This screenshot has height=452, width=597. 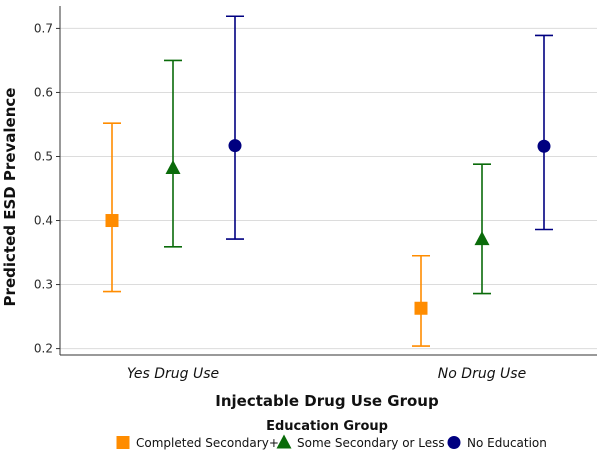 What do you see at coordinates (43, 92) in the screenshot?
I see `y-tick-label: 0.6` at bounding box center [43, 92].